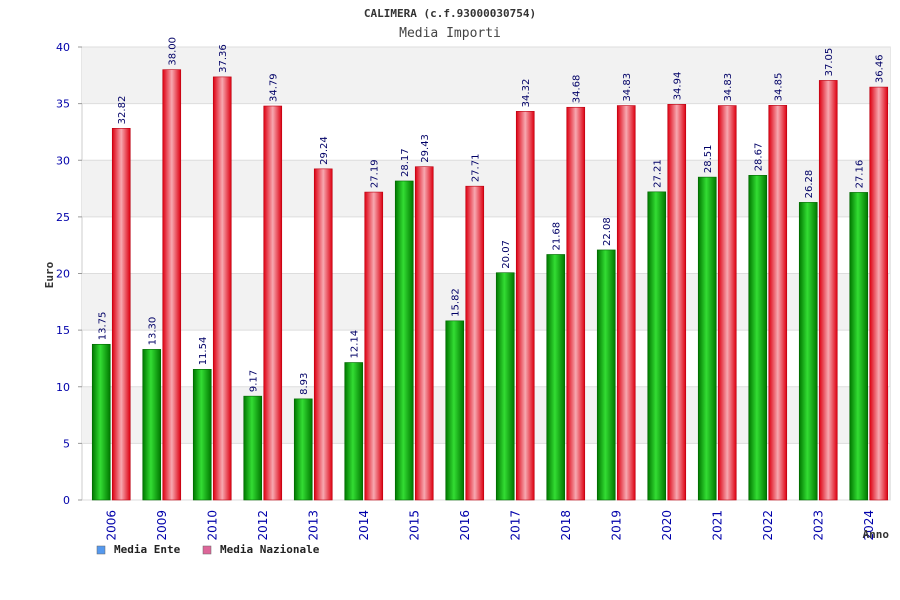 The image size is (900, 600). What do you see at coordinates (465, 525) in the screenshot?
I see `x-tick-label: 2016` at bounding box center [465, 525].